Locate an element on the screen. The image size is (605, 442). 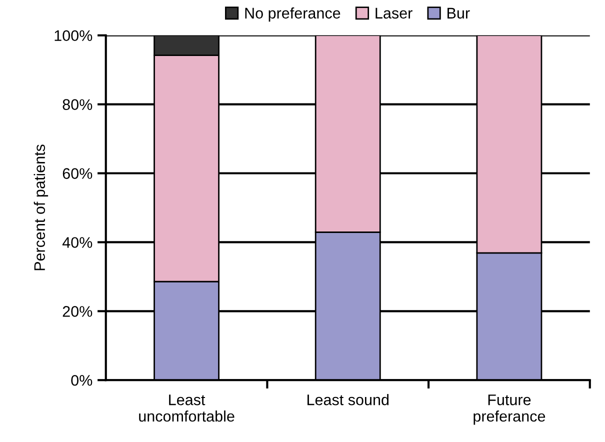
y-tick-label: 40% is located at coordinates (77, 242).